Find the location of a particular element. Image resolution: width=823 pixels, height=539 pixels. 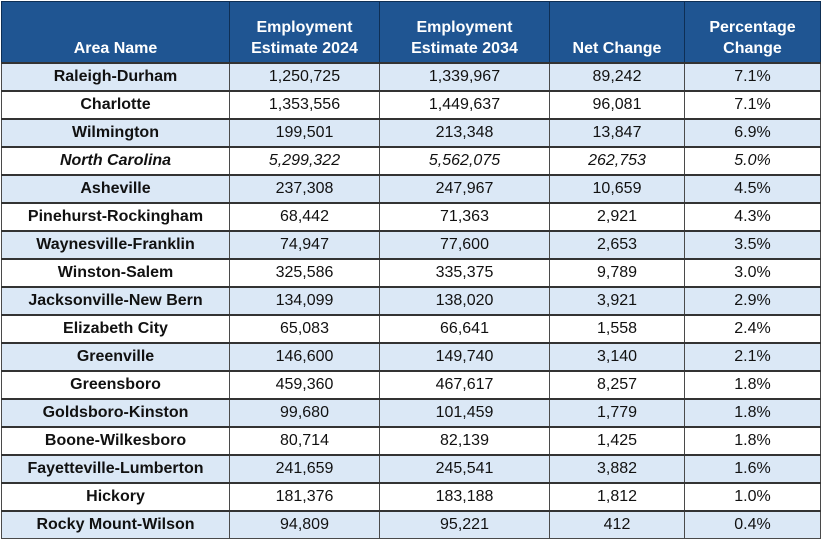

net-change-cell: 1,558 is located at coordinates (617, 329).